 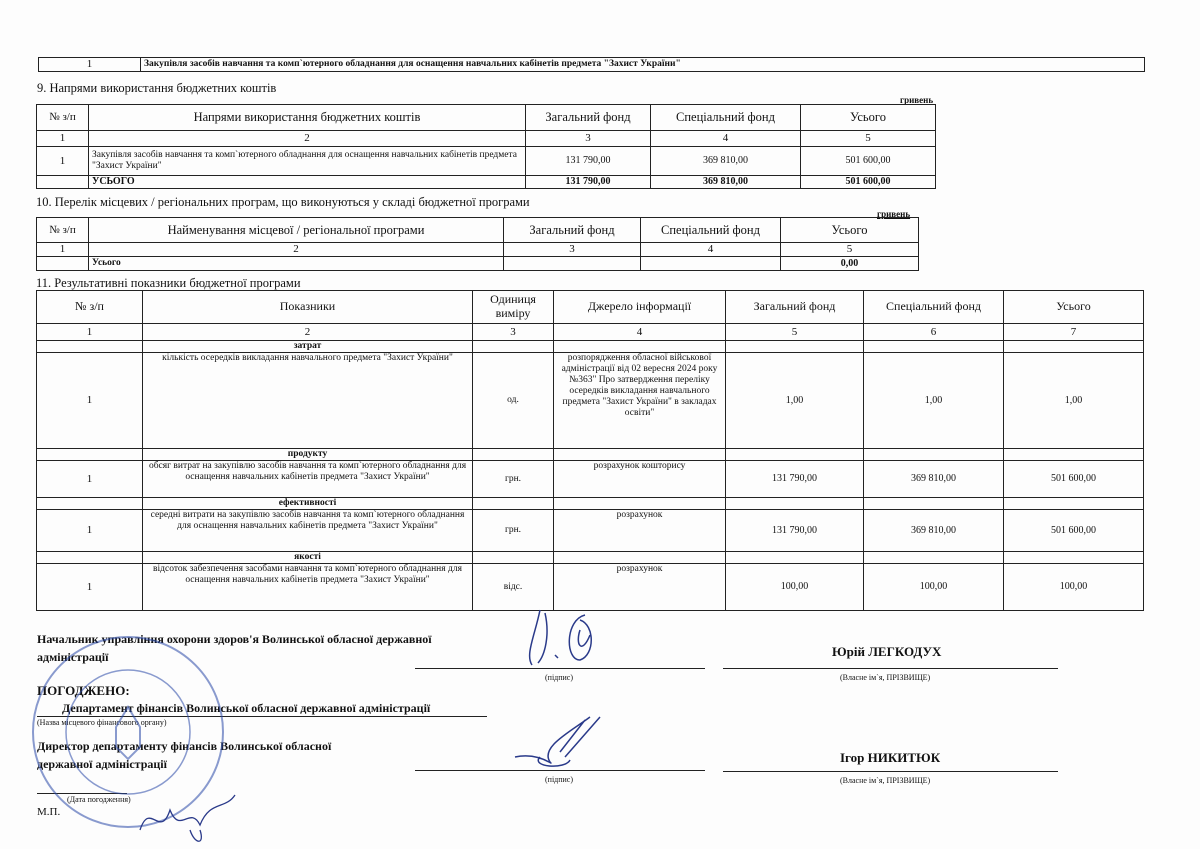 I want to click on name-caption: (Власне ім`я, ПРІЗВИЩЕ), so click(x=885, y=677).